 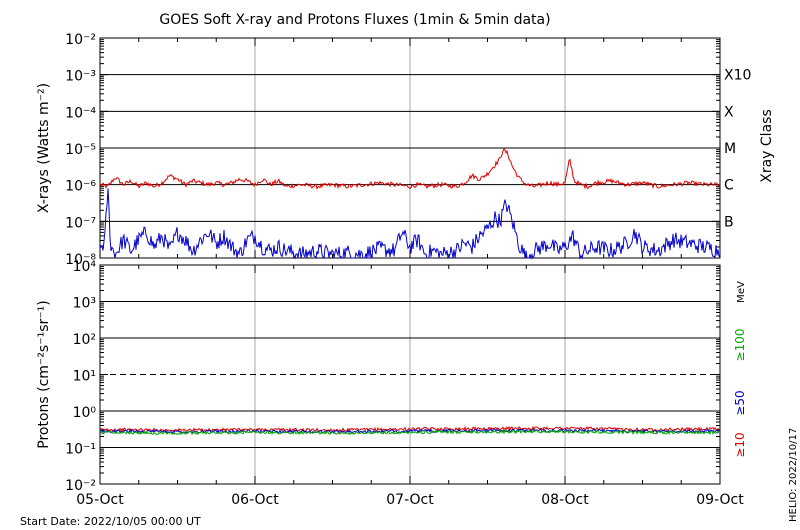 What do you see at coordinates (80, 113) in the screenshot?
I see `y-tick-label: 10⁻⁴` at bounding box center [80, 113].